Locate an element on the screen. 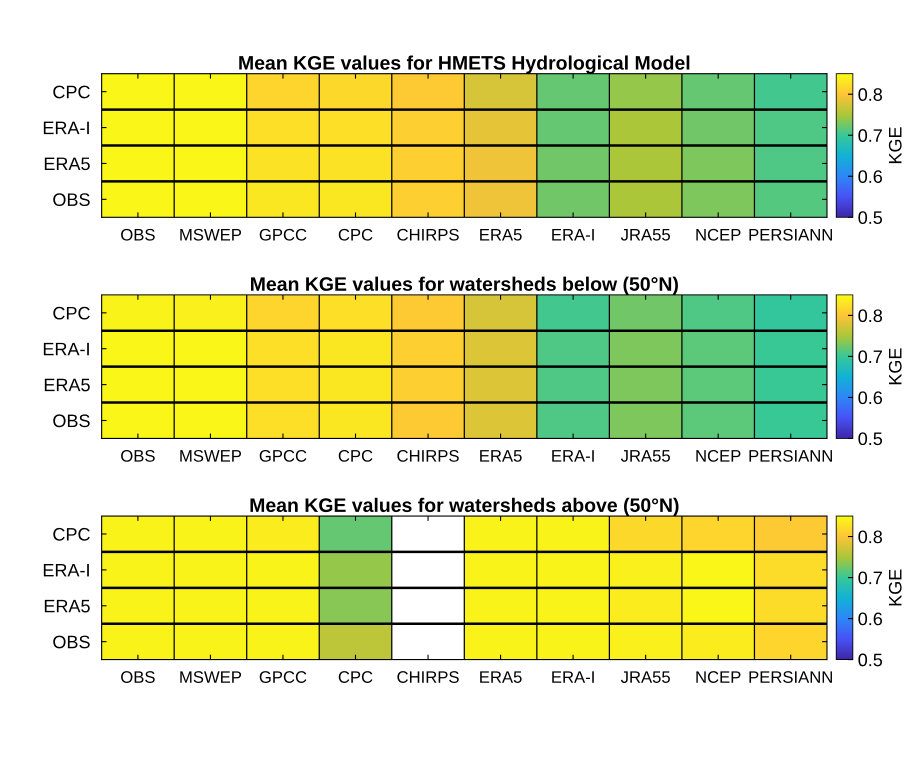  chart-title: Mean KGE values for HMETS Hydrological Model is located at coordinates (464, 64).